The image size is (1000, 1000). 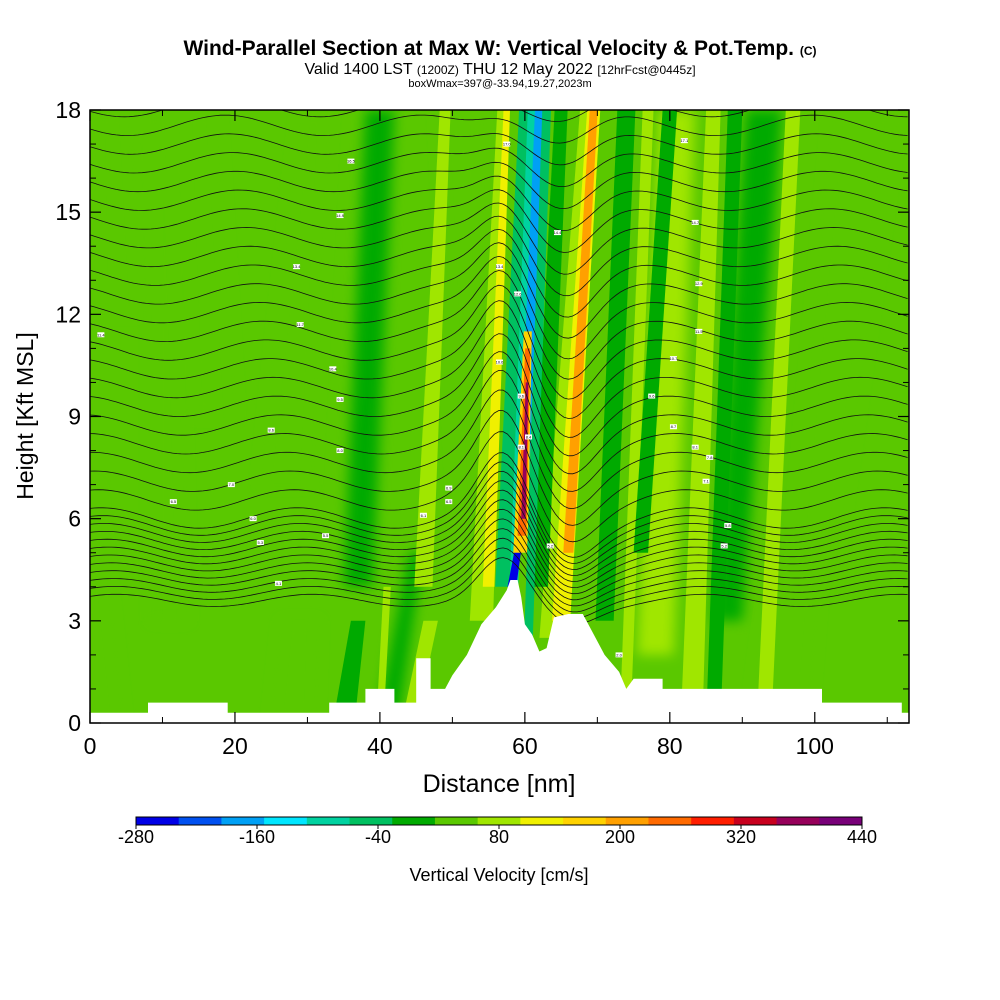 What do you see at coordinates (423, 515) in the screenshot?
I see `contour-label: 6.1` at bounding box center [423, 515].